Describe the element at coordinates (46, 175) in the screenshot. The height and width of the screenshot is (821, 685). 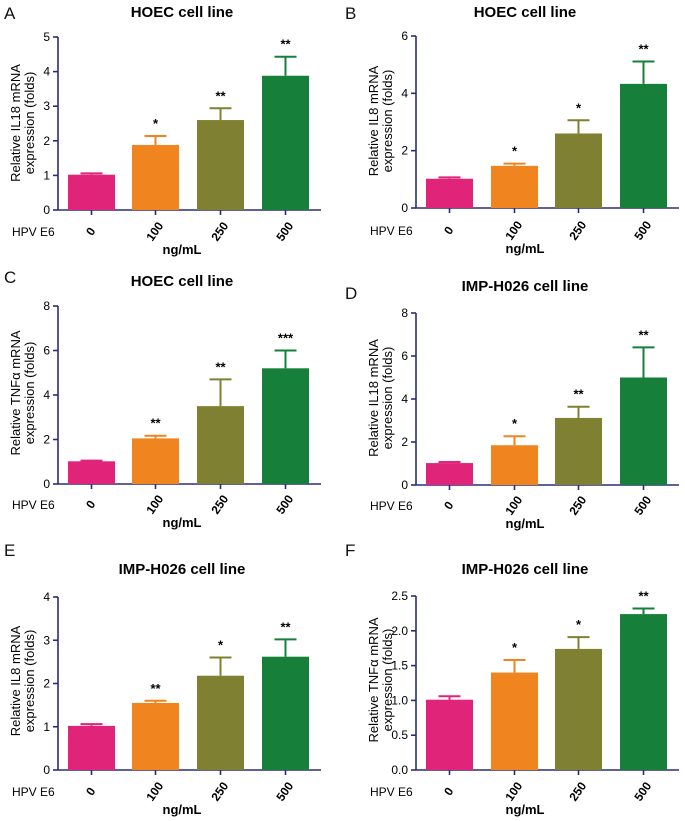
I see `y-tick-label: 1` at that location.